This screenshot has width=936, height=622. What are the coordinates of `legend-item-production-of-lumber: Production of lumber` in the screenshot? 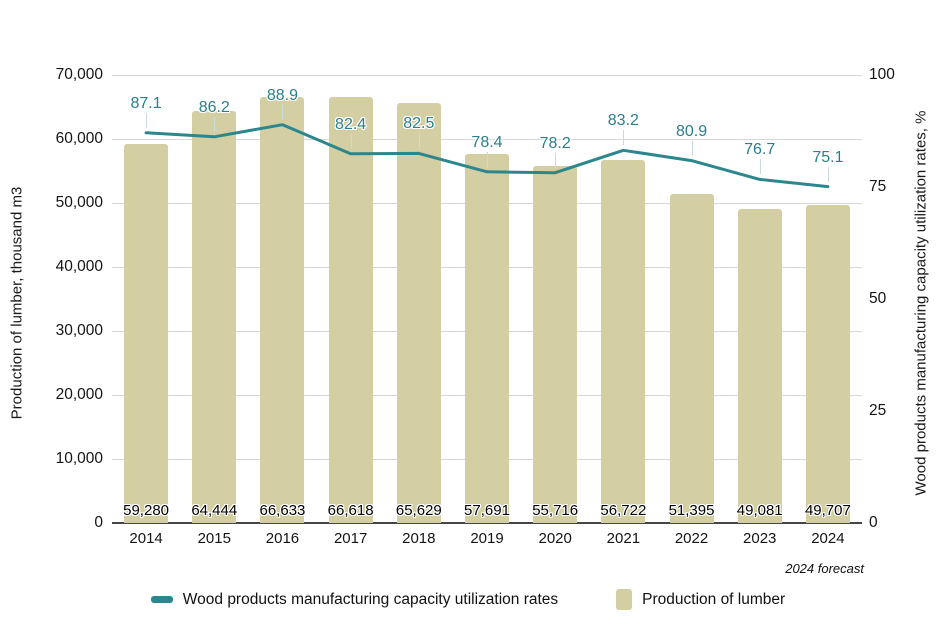 It's located at (700, 599).